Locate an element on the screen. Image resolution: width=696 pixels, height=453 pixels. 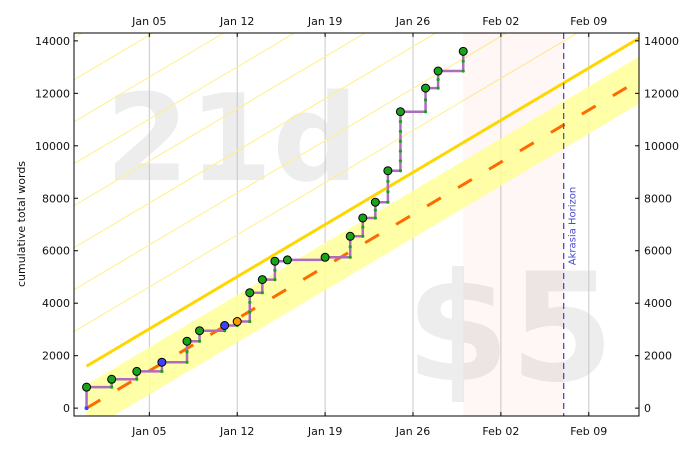
x-tick-label: Jan 26 is located at coordinates (412, 431).